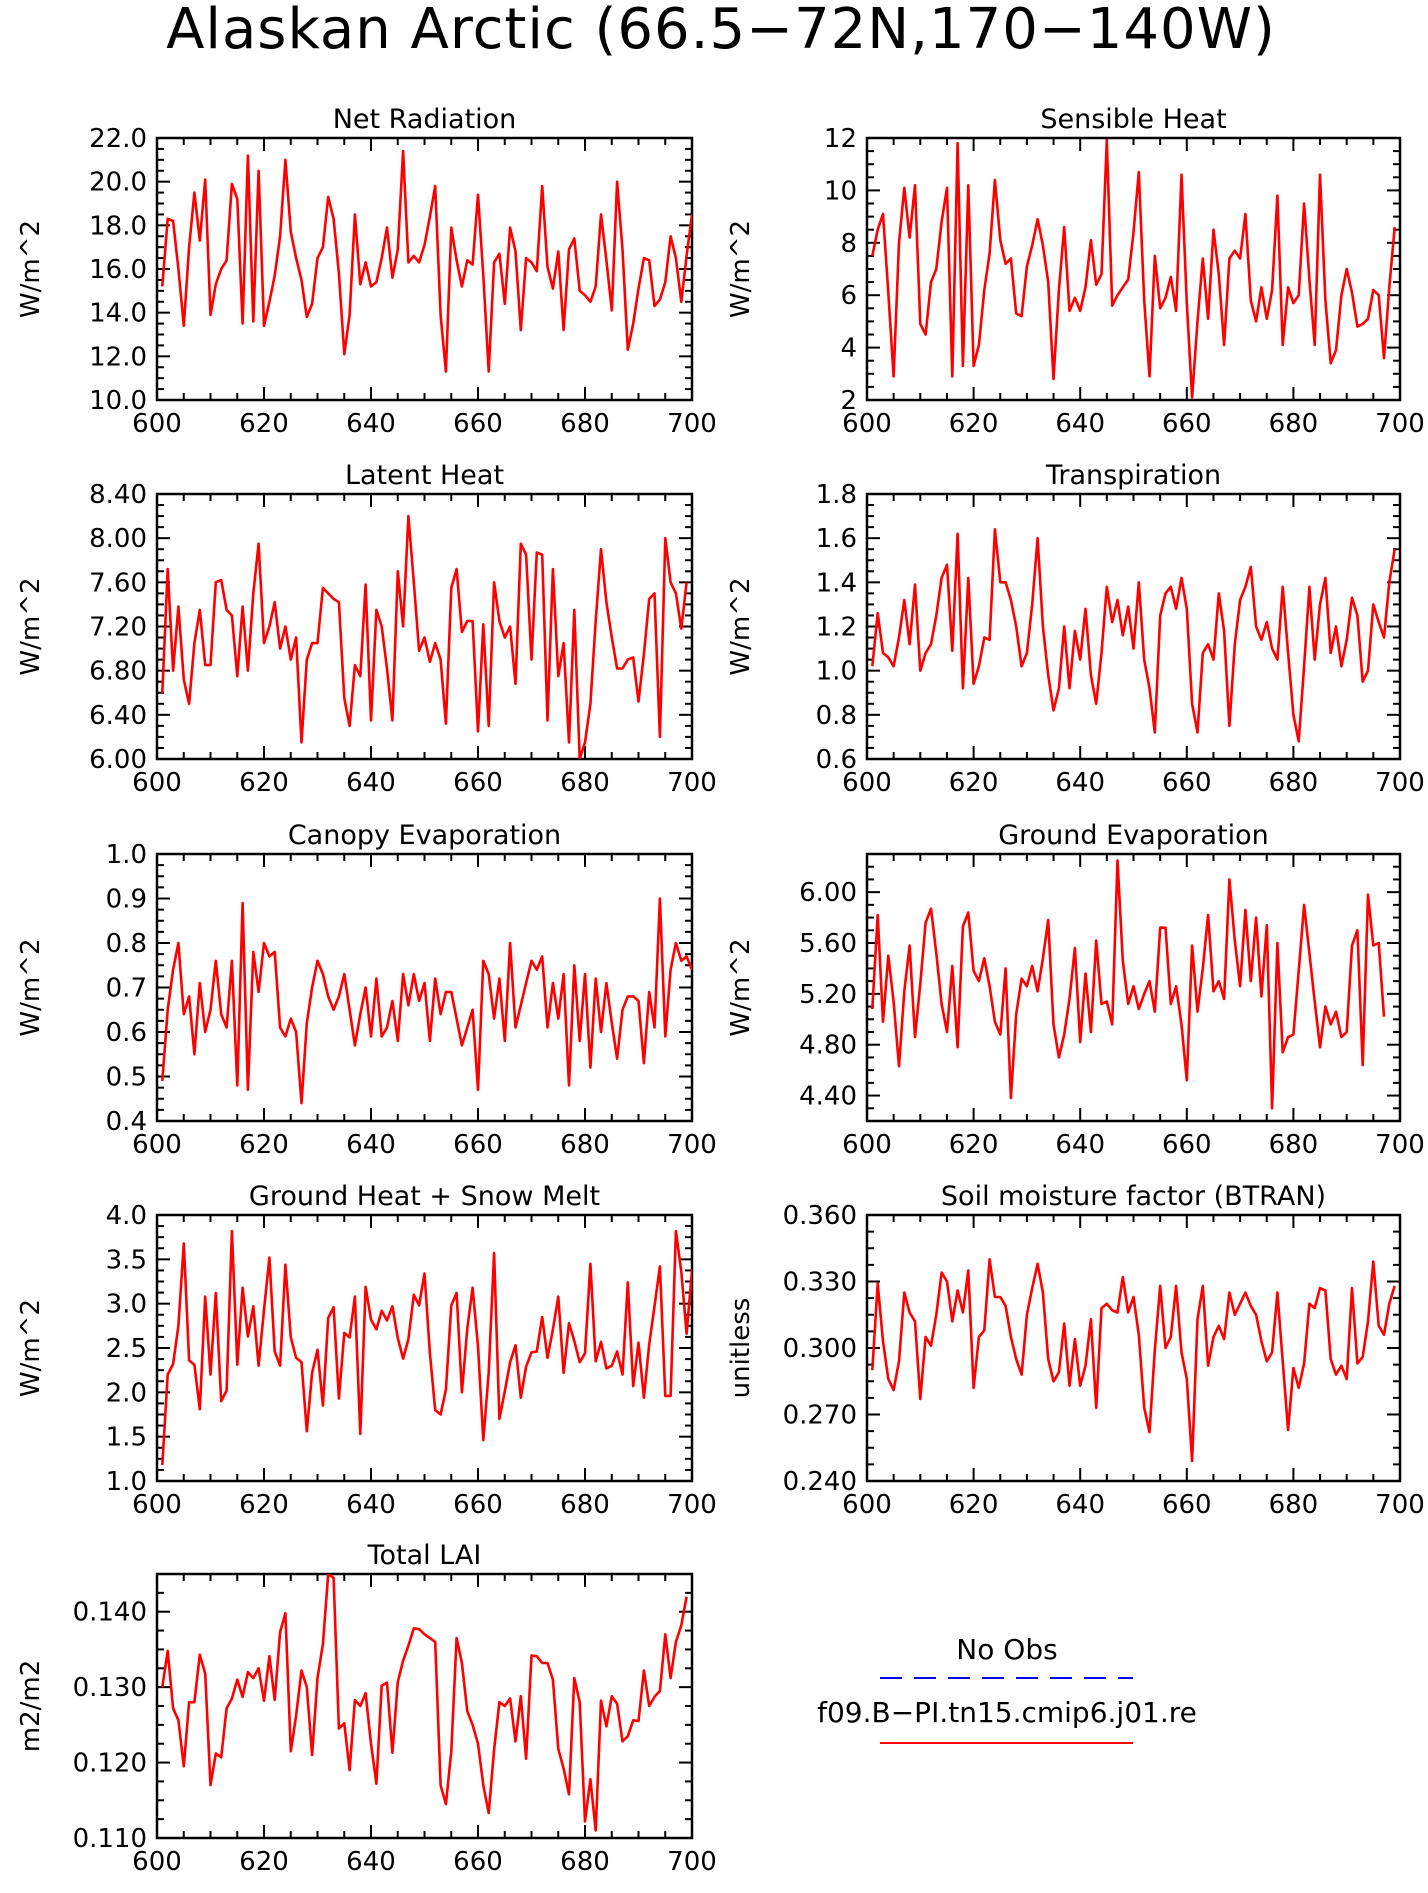 The height and width of the screenshot is (1893, 1428). I want to click on canopy-evaporation-ylabel: W/m^2, so click(31, 987).